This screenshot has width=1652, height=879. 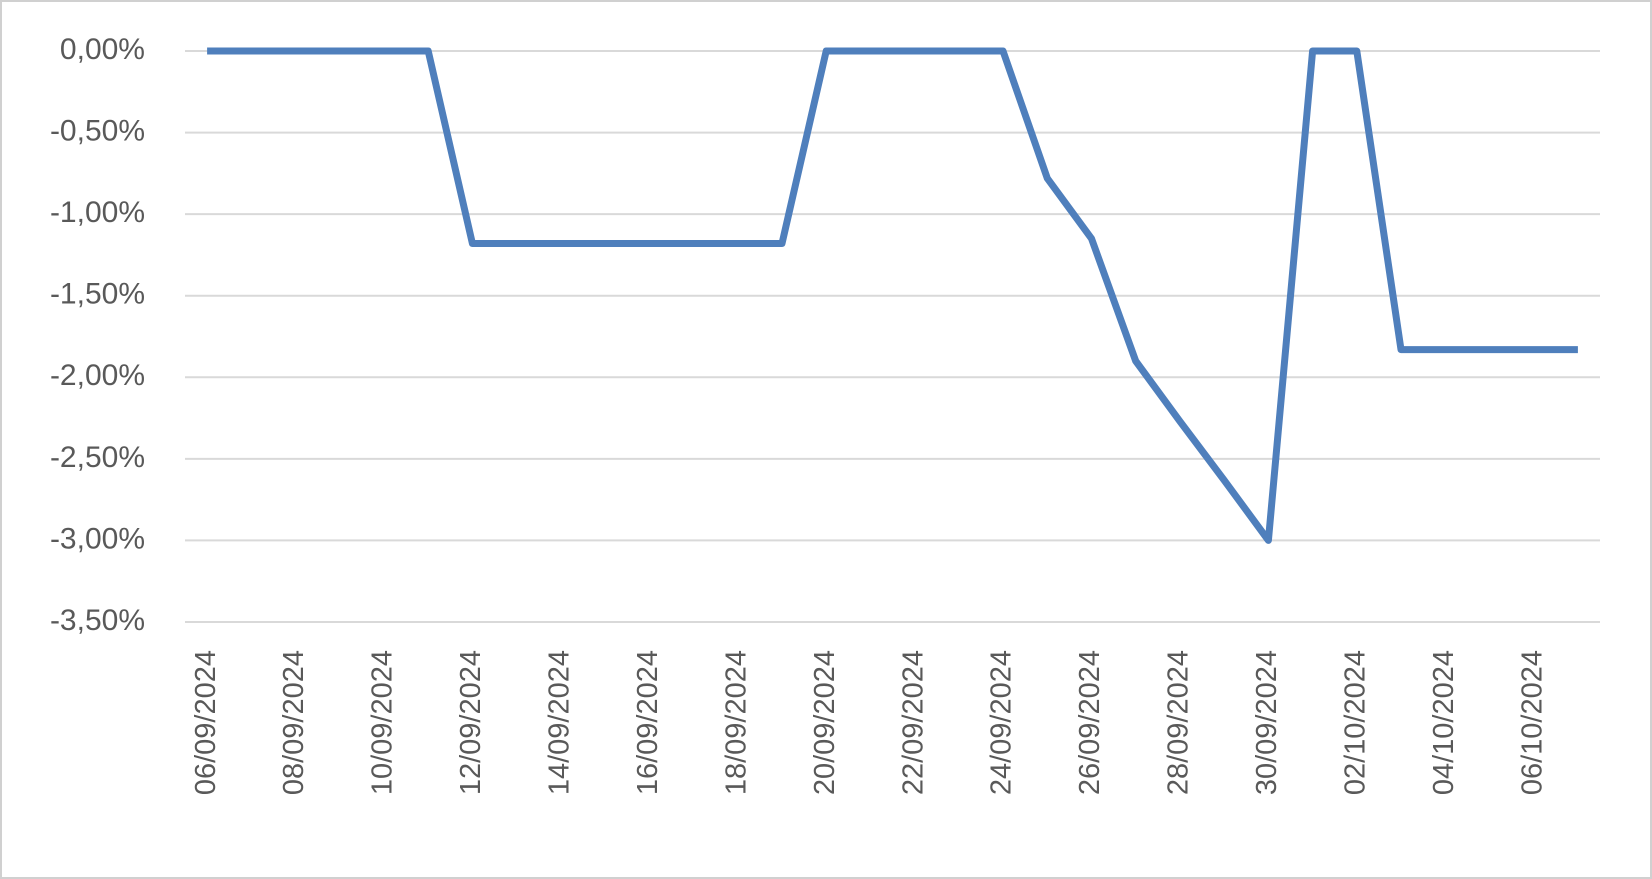 What do you see at coordinates (97, 620) in the screenshot?
I see `y-tick-label: -3,50%` at bounding box center [97, 620].